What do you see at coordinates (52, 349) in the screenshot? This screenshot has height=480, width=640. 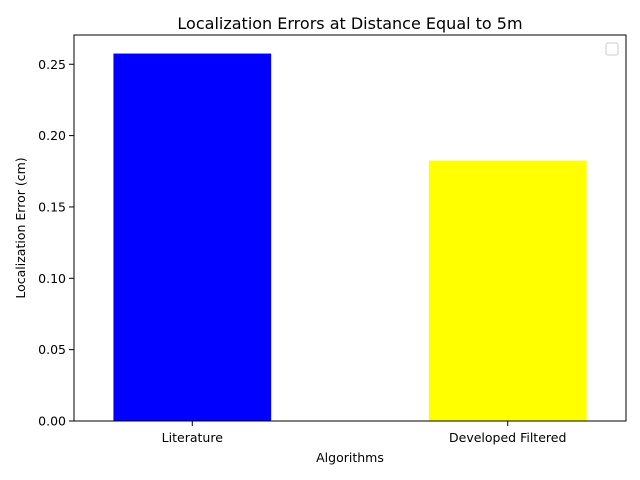 I see `y-tick-label: 0.05` at bounding box center [52, 349].